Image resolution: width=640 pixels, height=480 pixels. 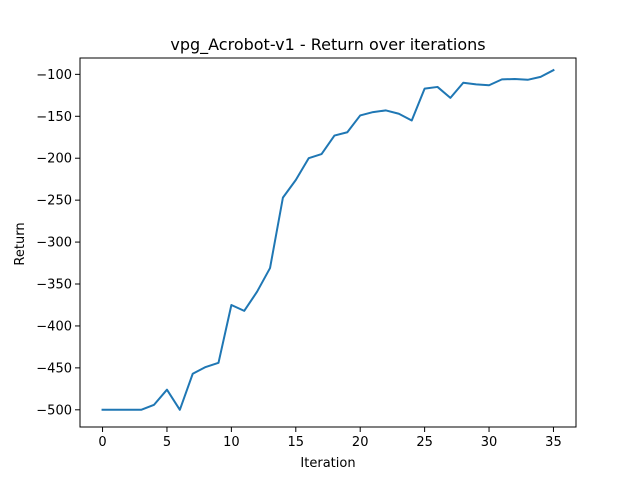 I want to click on y-tick-label: −200, so click(x=54, y=159).